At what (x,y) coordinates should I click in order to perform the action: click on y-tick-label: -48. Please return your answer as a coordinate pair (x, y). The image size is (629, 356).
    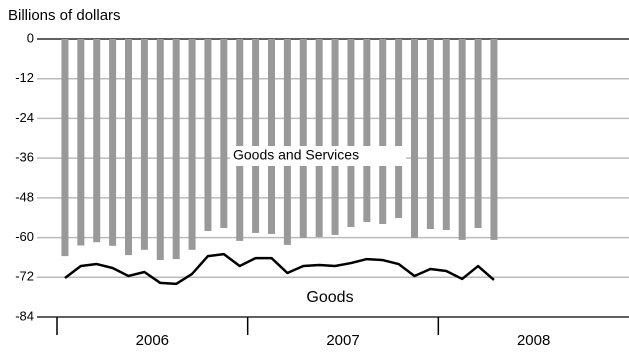
    Looking at the image, I should click on (24, 196).